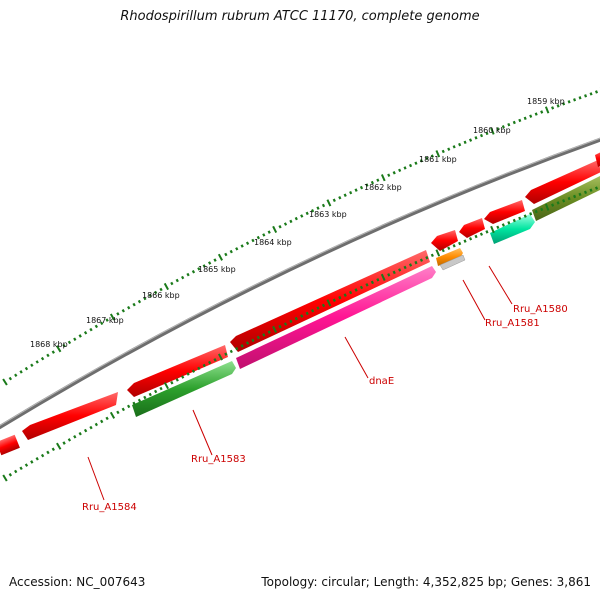 The image size is (600, 600). I want to click on leader-Rru_A1581, so click(474, 300).